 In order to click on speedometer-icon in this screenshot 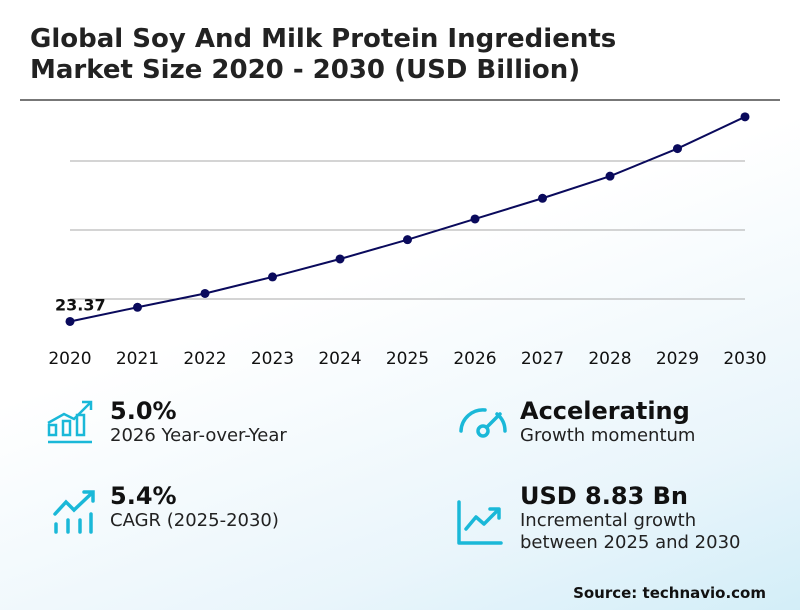, I will do `click(483, 425)`.